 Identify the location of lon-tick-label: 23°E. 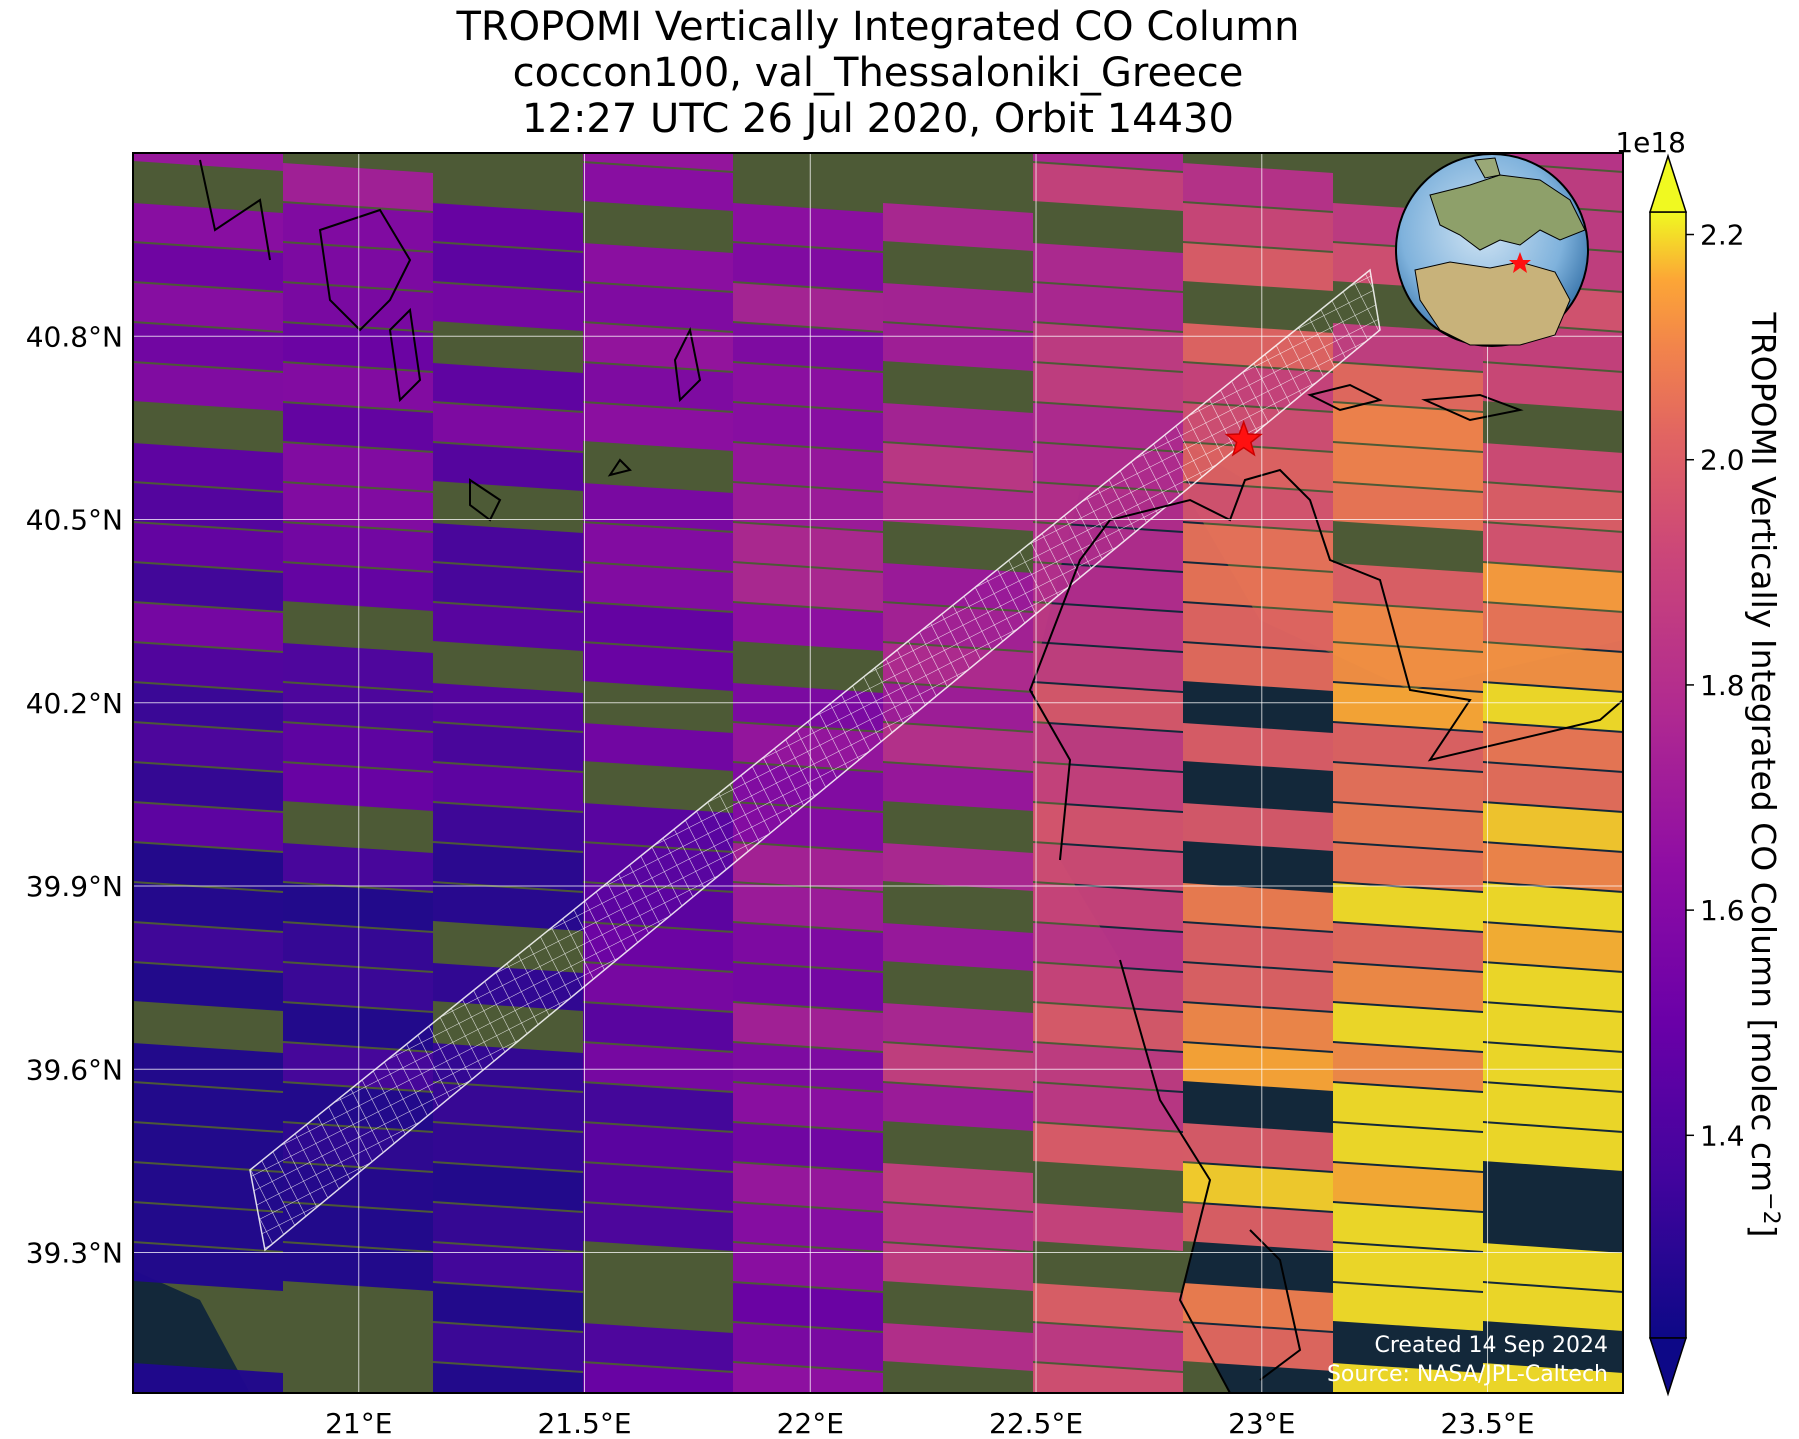
(1261, 1423).